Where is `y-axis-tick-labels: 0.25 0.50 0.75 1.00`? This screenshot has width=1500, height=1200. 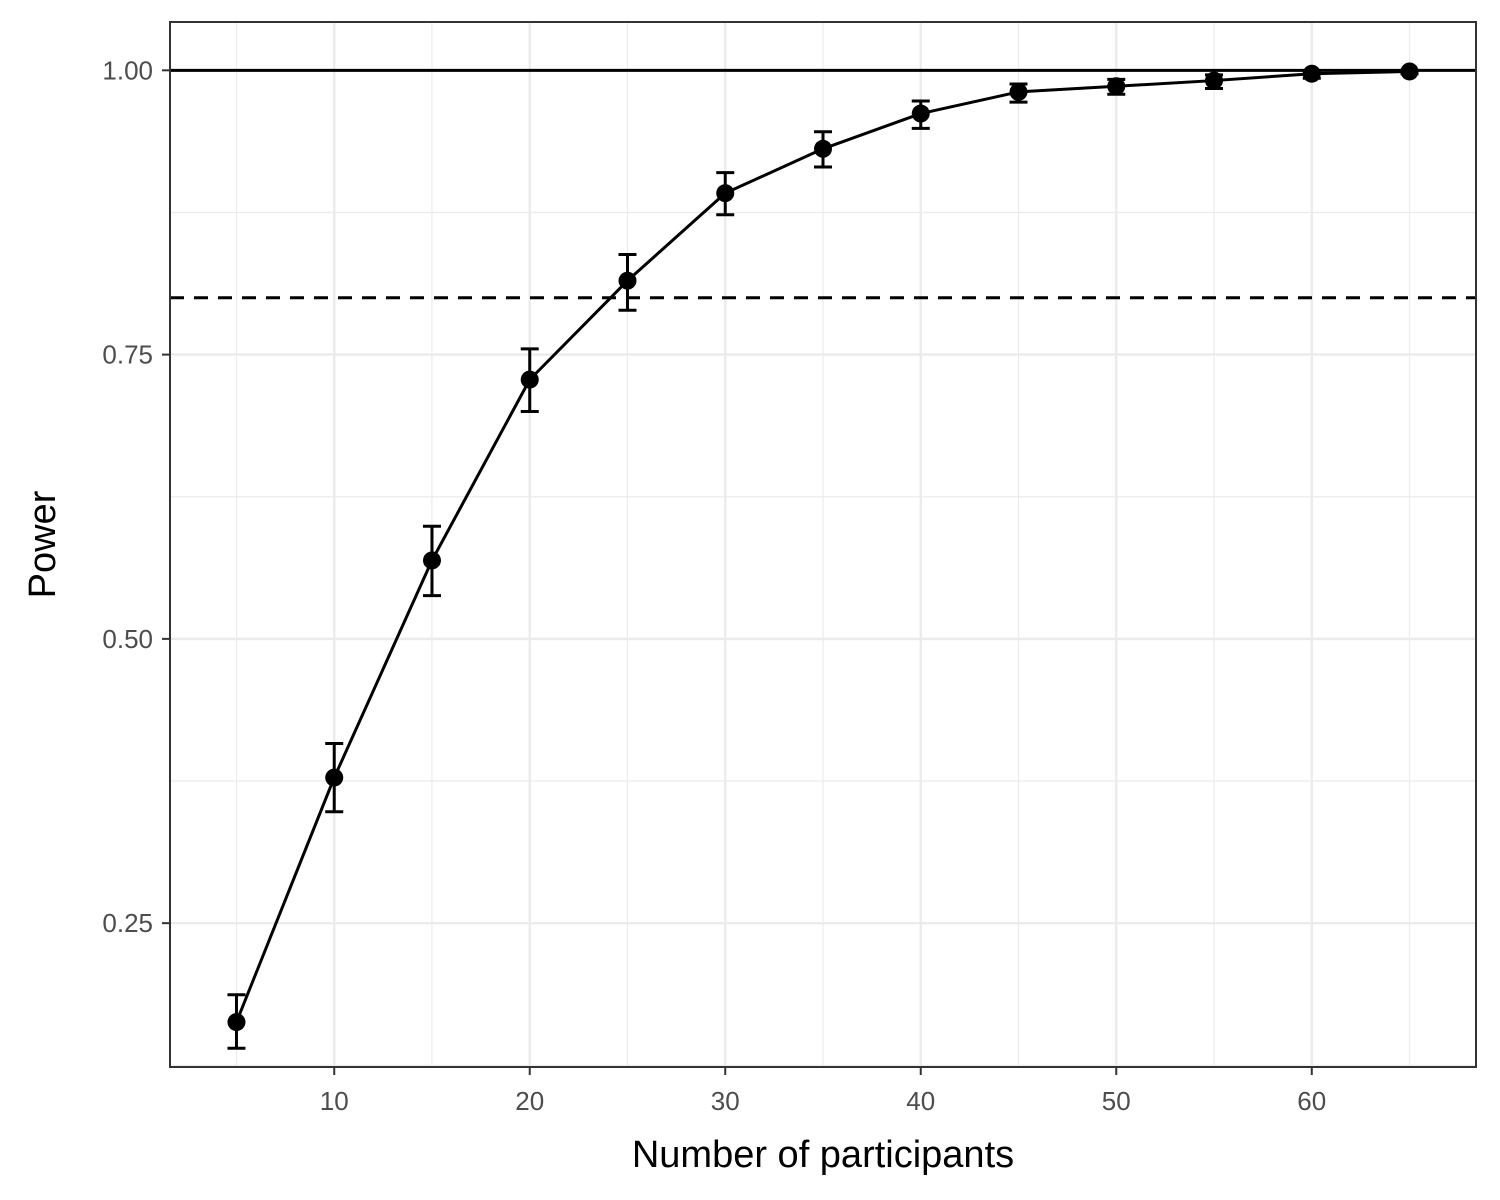 y-axis-tick-labels: 0.25 0.50 0.75 1.00 is located at coordinates (127, 496).